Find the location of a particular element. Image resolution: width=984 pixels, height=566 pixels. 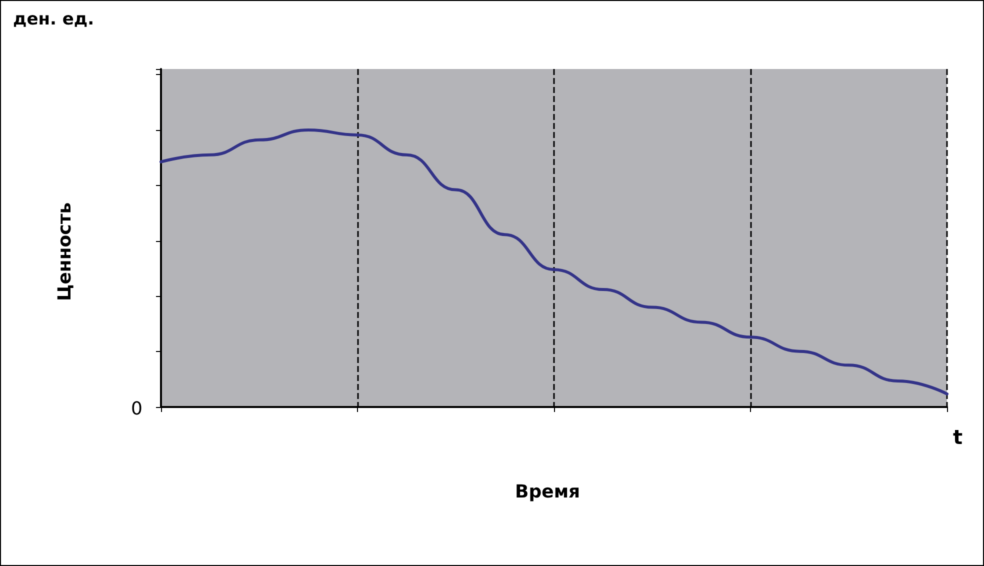

y-axis-title: Ценность is located at coordinates (65, 251).